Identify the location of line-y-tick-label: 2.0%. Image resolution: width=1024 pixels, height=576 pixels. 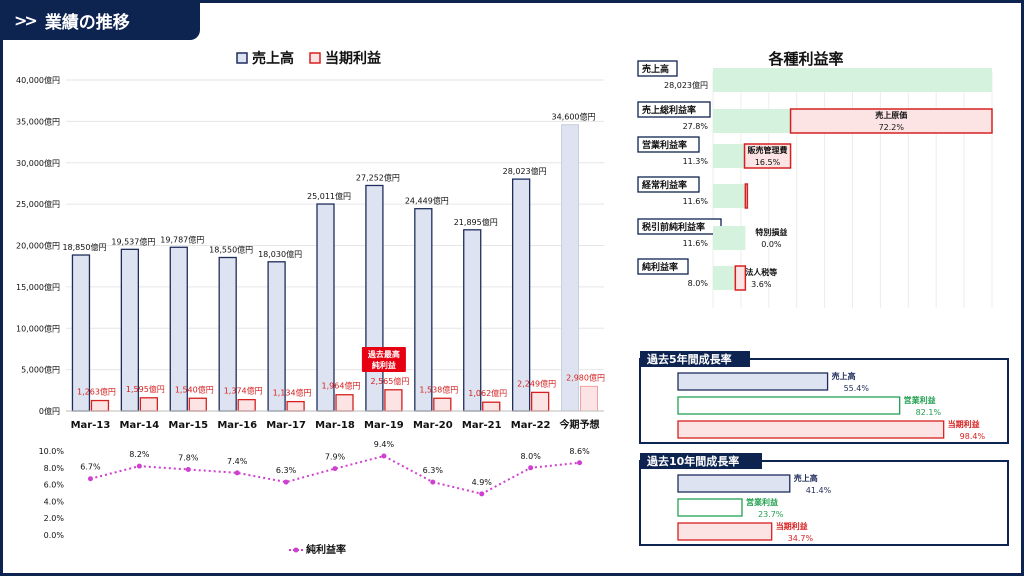
(54, 518).